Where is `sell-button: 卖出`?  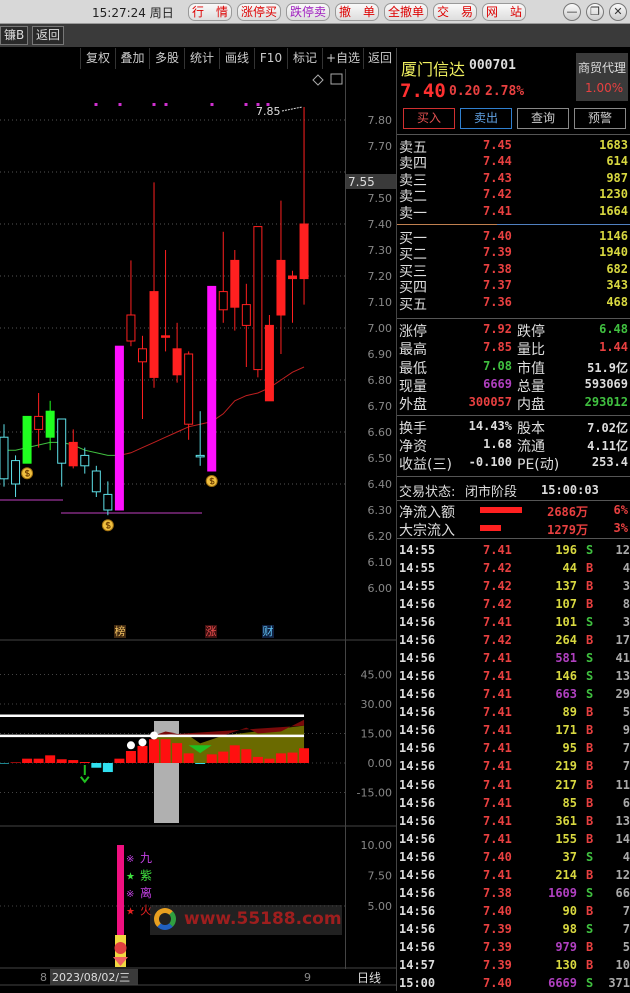 sell-button: 卖出 is located at coordinates (486, 118).